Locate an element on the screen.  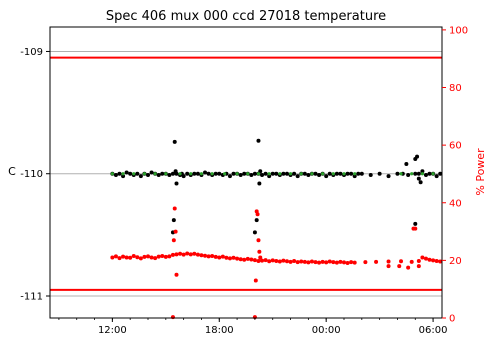
y-axis-label: C is located at coordinates (12, 171).